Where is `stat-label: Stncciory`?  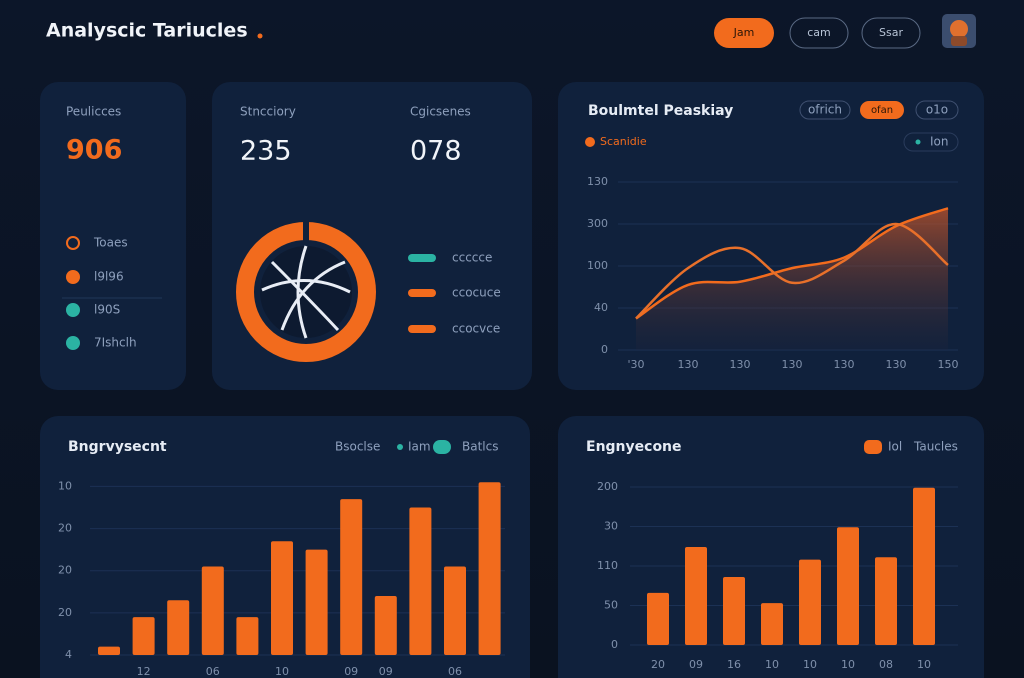
stat-label: Stncciory is located at coordinates (268, 112).